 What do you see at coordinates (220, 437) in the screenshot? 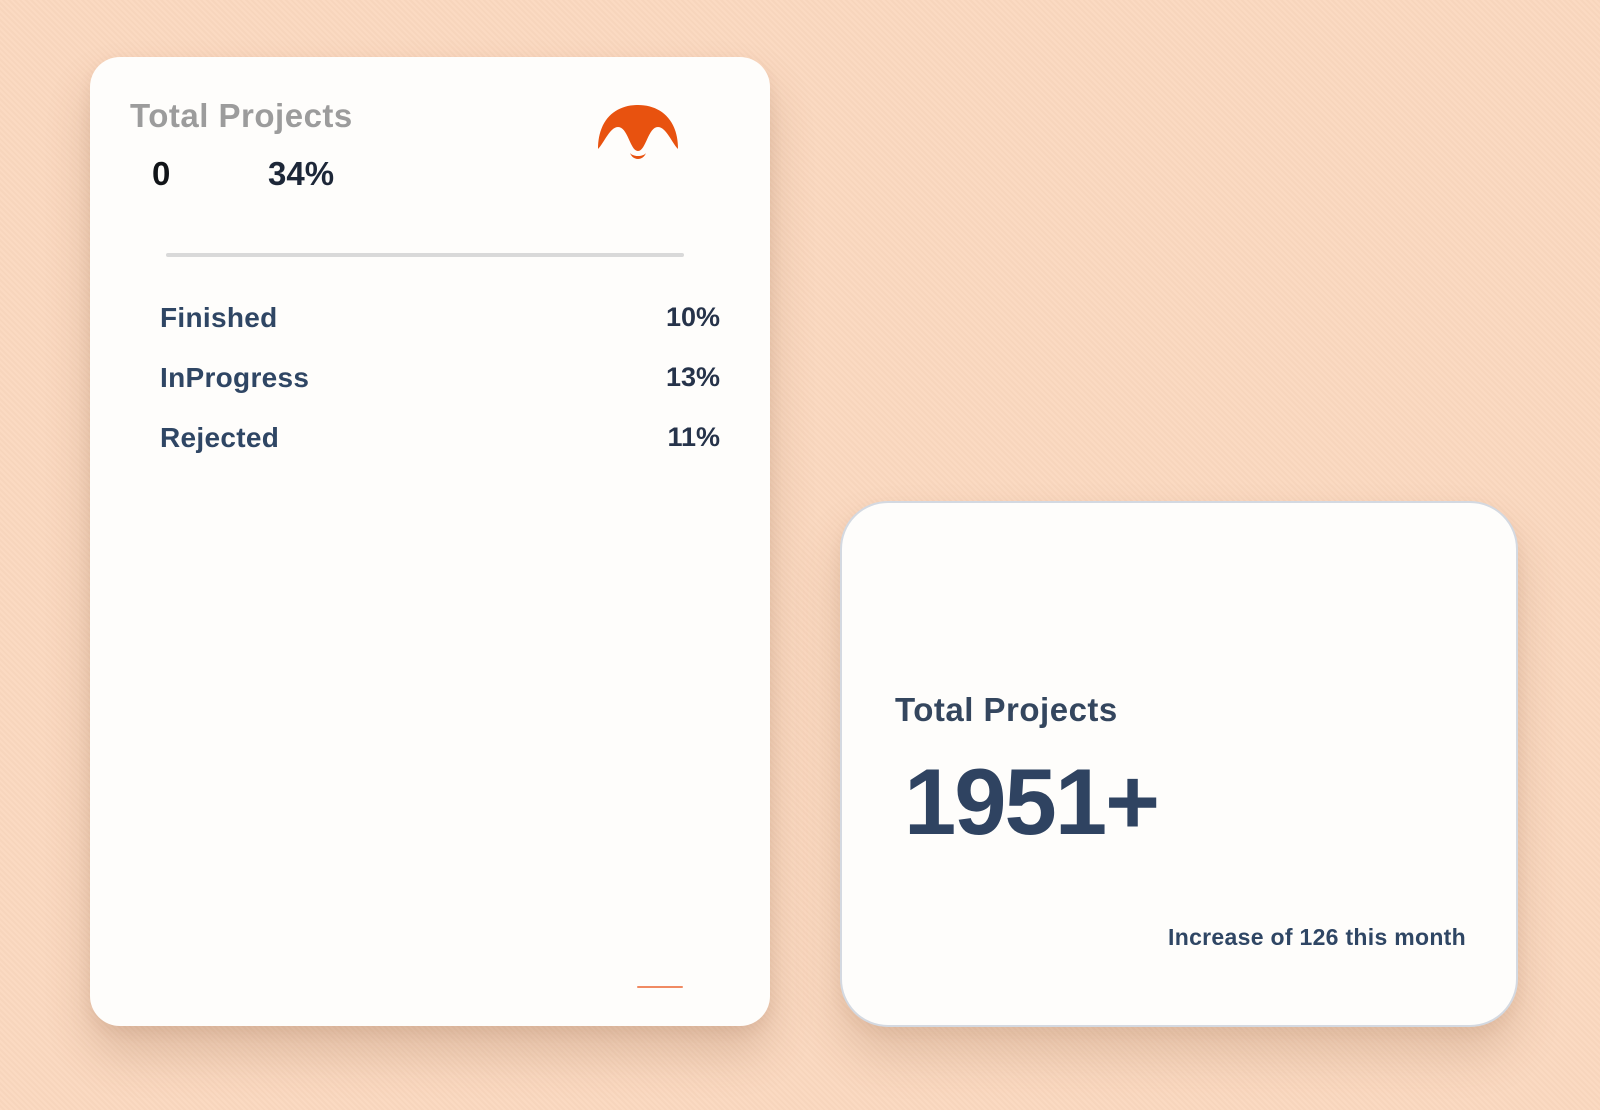
I see `stat-label: Rejected` at bounding box center [220, 437].